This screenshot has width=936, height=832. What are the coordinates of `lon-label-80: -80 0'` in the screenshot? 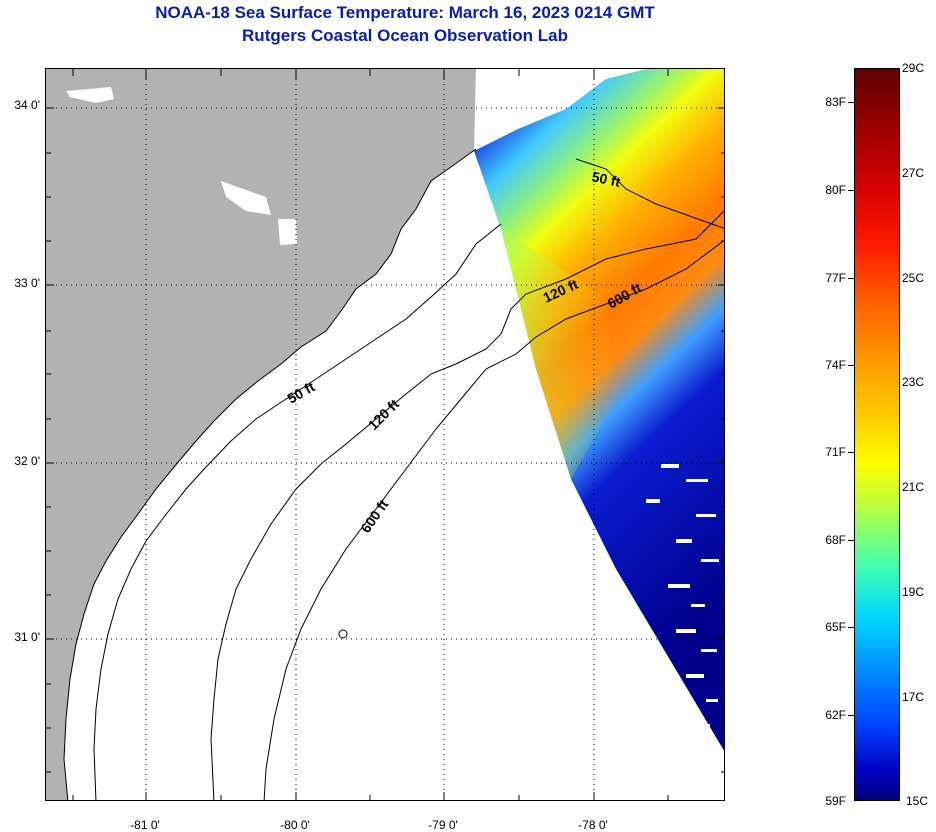 It's located at (295, 825).